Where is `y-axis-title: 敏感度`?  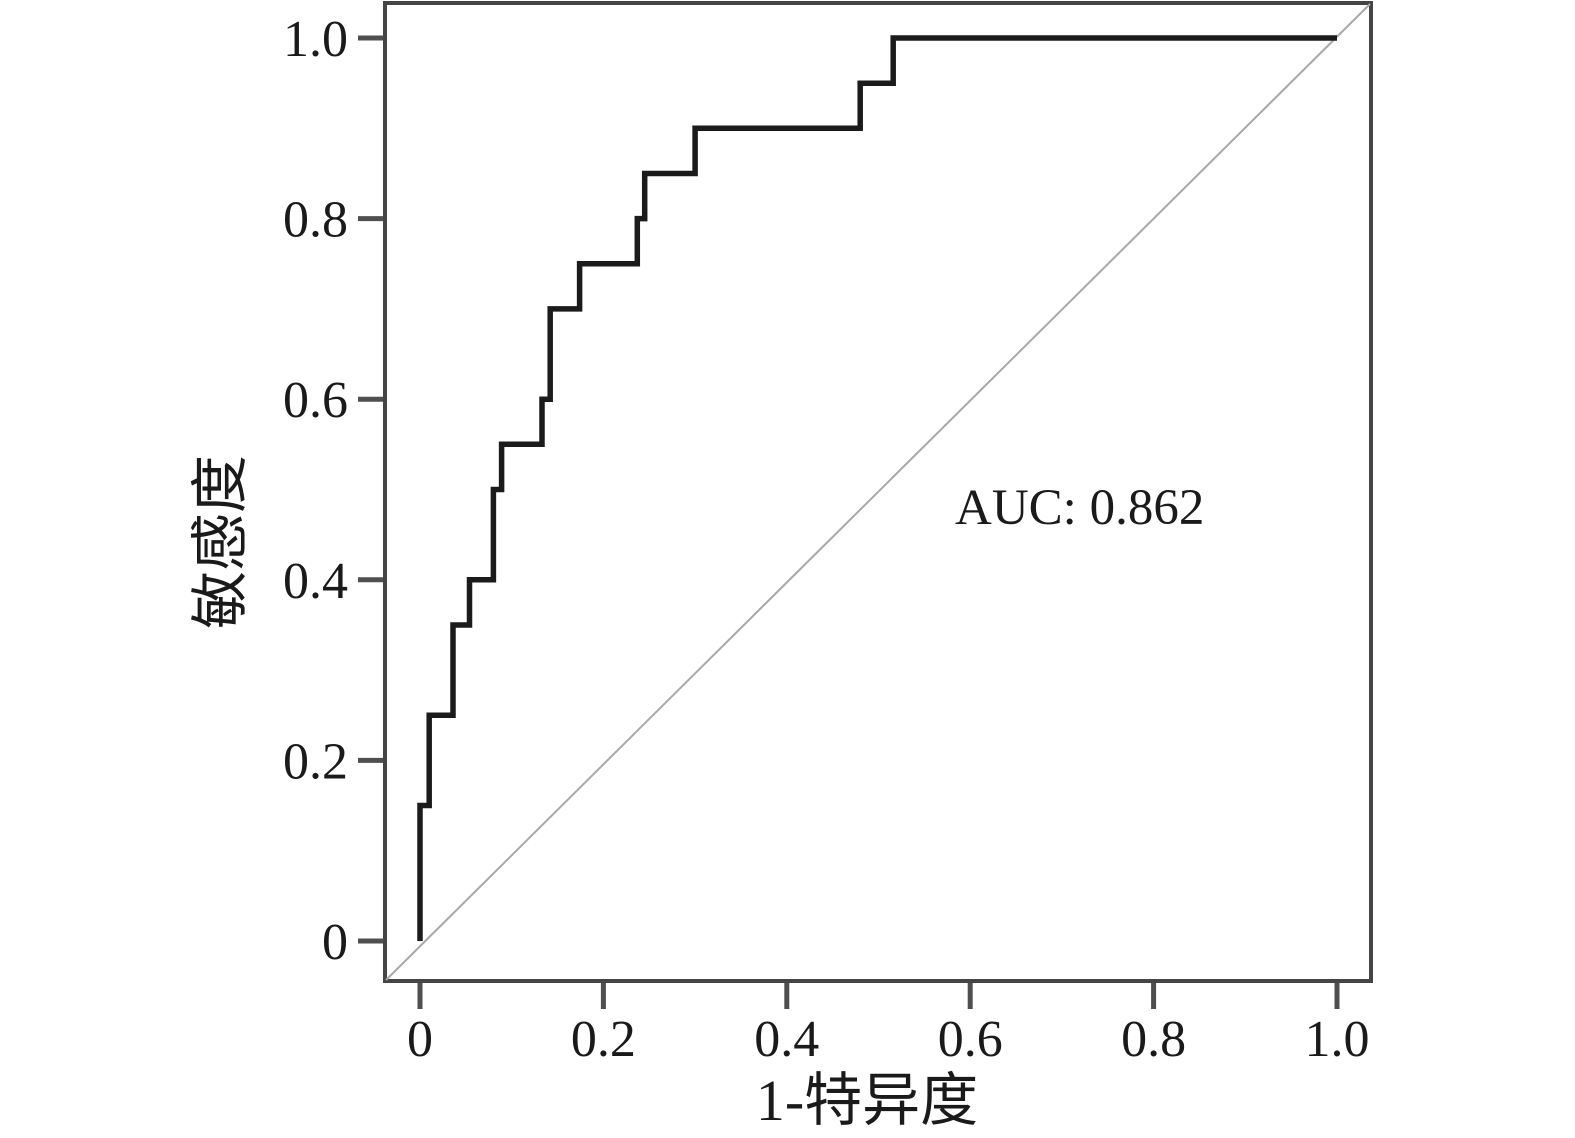
y-axis-title: 敏感度 is located at coordinates (220, 542).